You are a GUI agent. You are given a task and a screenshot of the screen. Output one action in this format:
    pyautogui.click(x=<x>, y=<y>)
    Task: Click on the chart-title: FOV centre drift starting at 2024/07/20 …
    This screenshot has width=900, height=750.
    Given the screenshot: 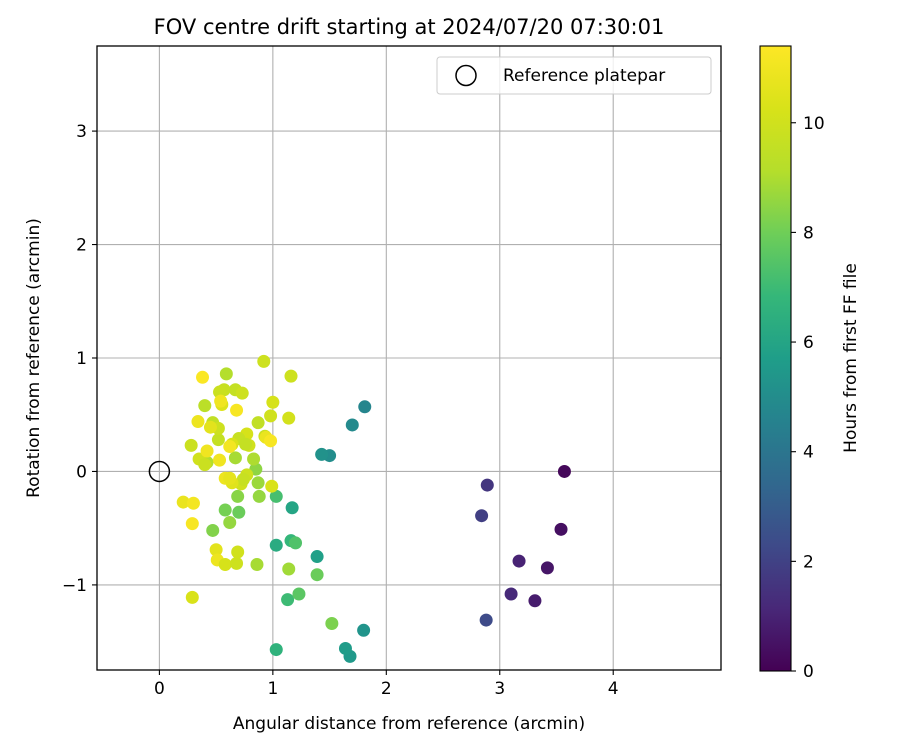 What is the action you would take?
    pyautogui.click(x=409, y=27)
    